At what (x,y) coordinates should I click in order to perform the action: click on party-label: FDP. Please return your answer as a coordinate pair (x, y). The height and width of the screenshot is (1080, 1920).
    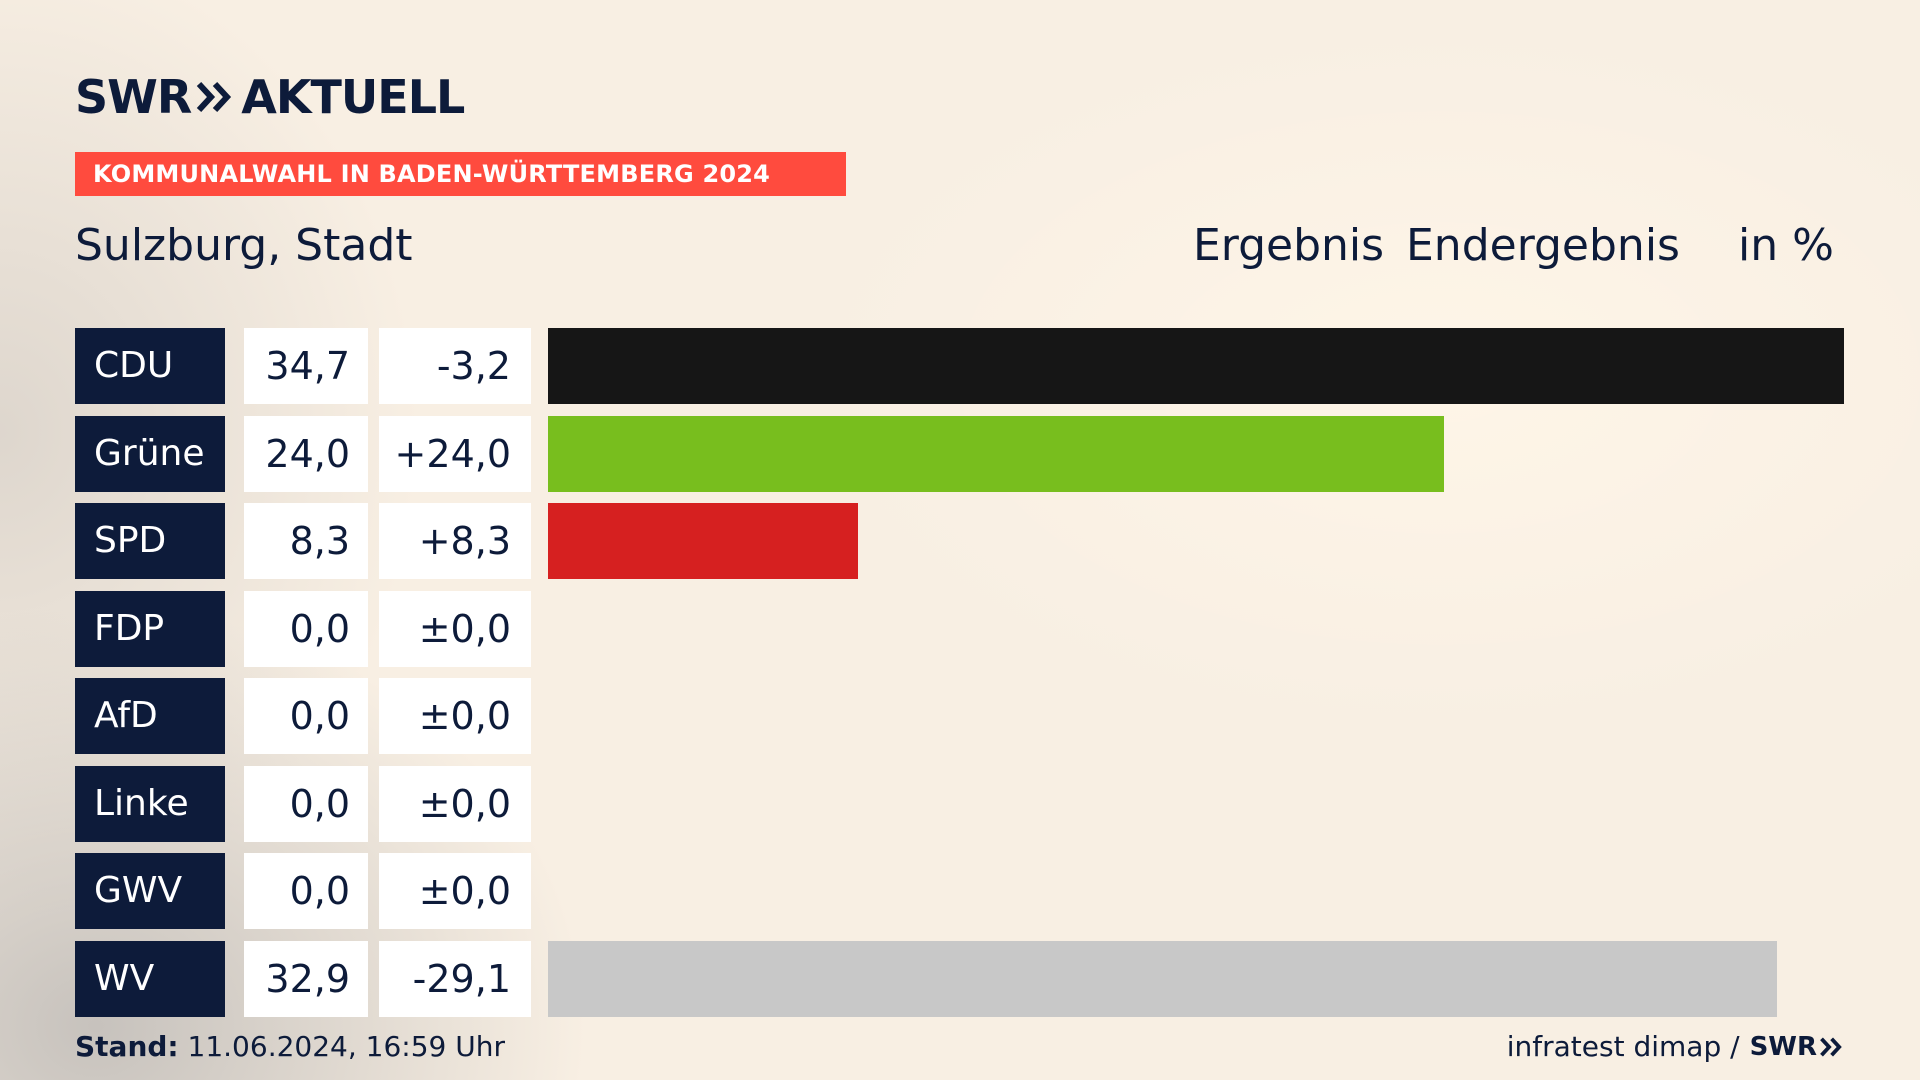
    Looking at the image, I should click on (150, 628).